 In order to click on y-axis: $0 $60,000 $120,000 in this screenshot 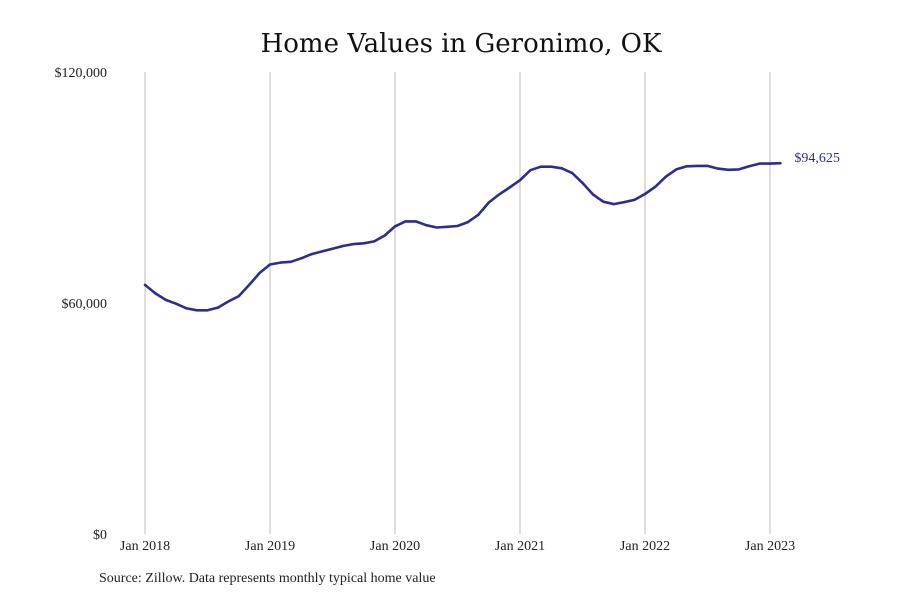, I will do `click(81, 304)`.